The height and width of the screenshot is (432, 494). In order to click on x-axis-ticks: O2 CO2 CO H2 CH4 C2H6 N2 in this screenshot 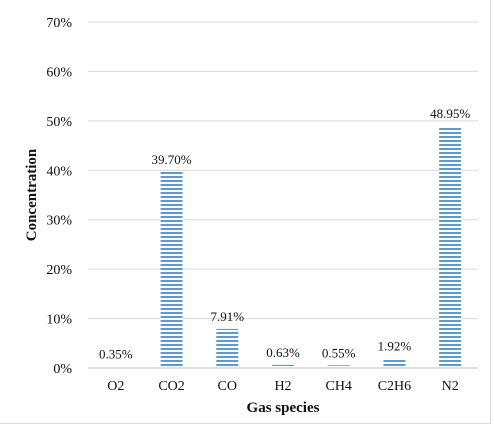, I will do `click(282, 386)`.